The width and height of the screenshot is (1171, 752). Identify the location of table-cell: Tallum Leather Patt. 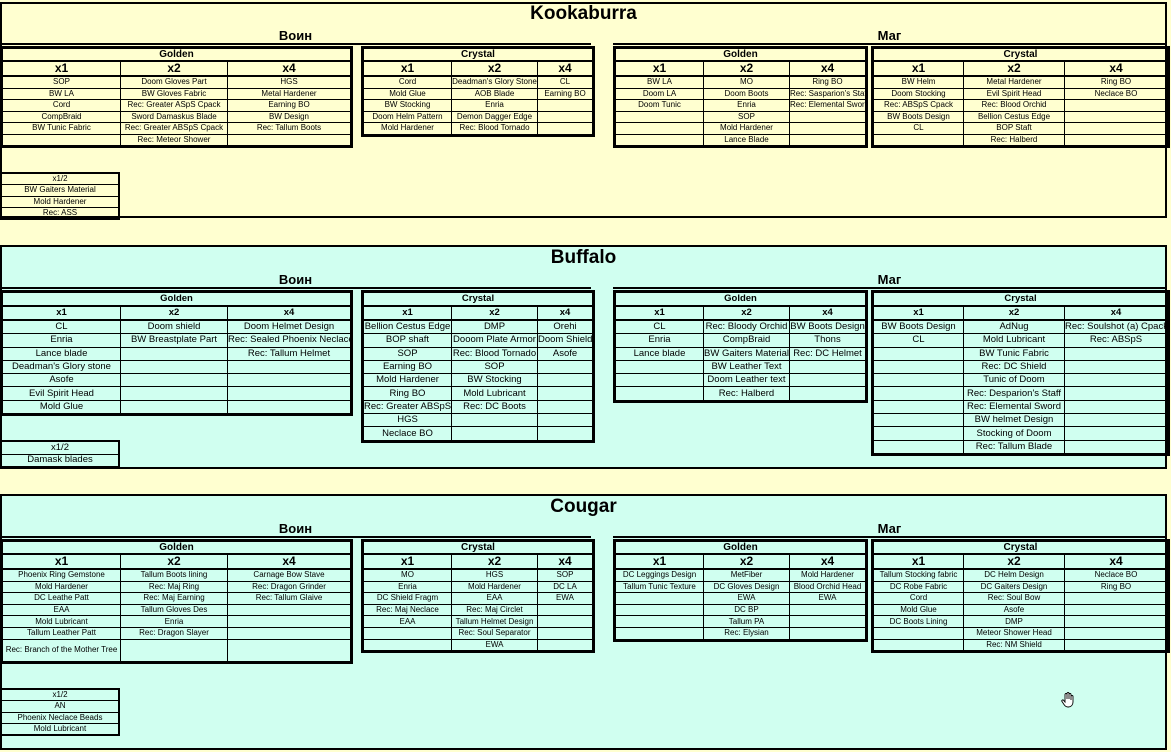
(61, 633).